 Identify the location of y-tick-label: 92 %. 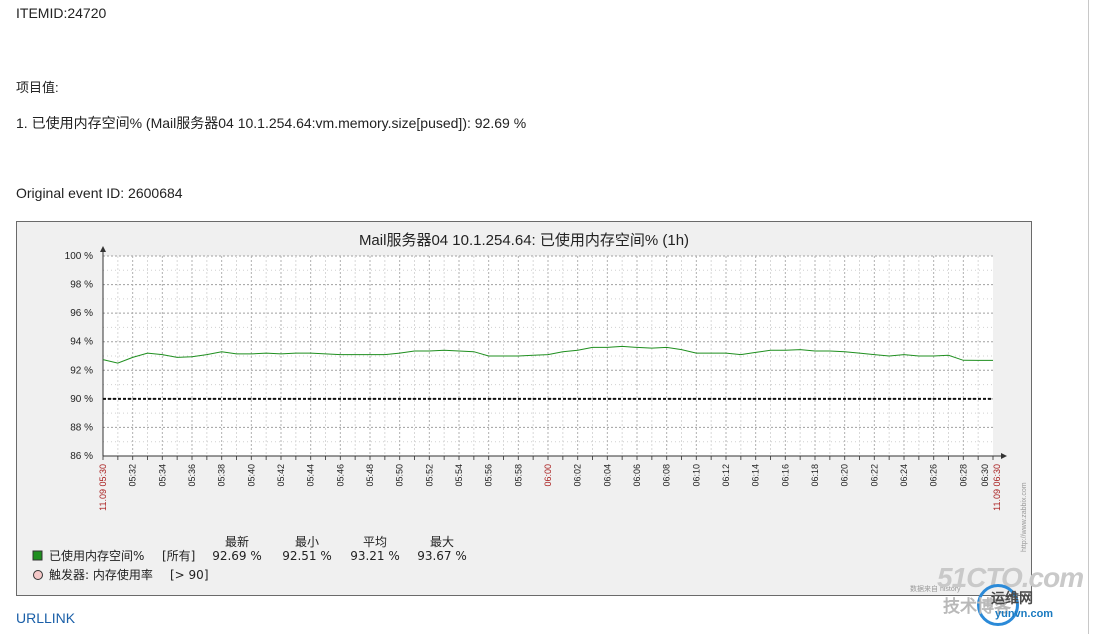
(81, 370).